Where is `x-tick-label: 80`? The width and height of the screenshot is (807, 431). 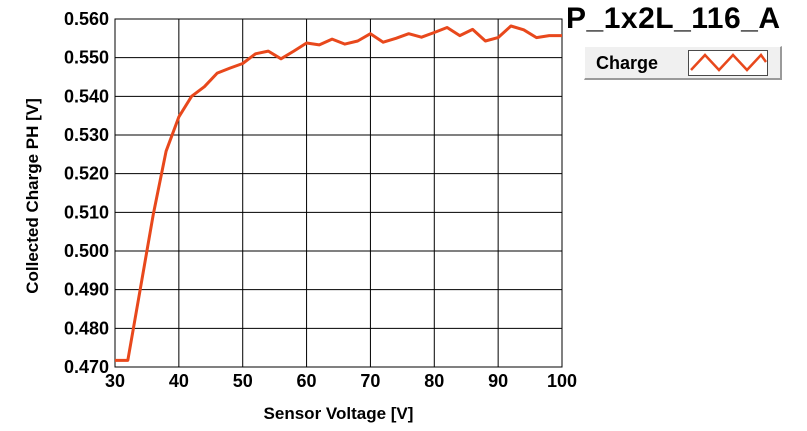
x-tick-label: 80 is located at coordinates (434, 381).